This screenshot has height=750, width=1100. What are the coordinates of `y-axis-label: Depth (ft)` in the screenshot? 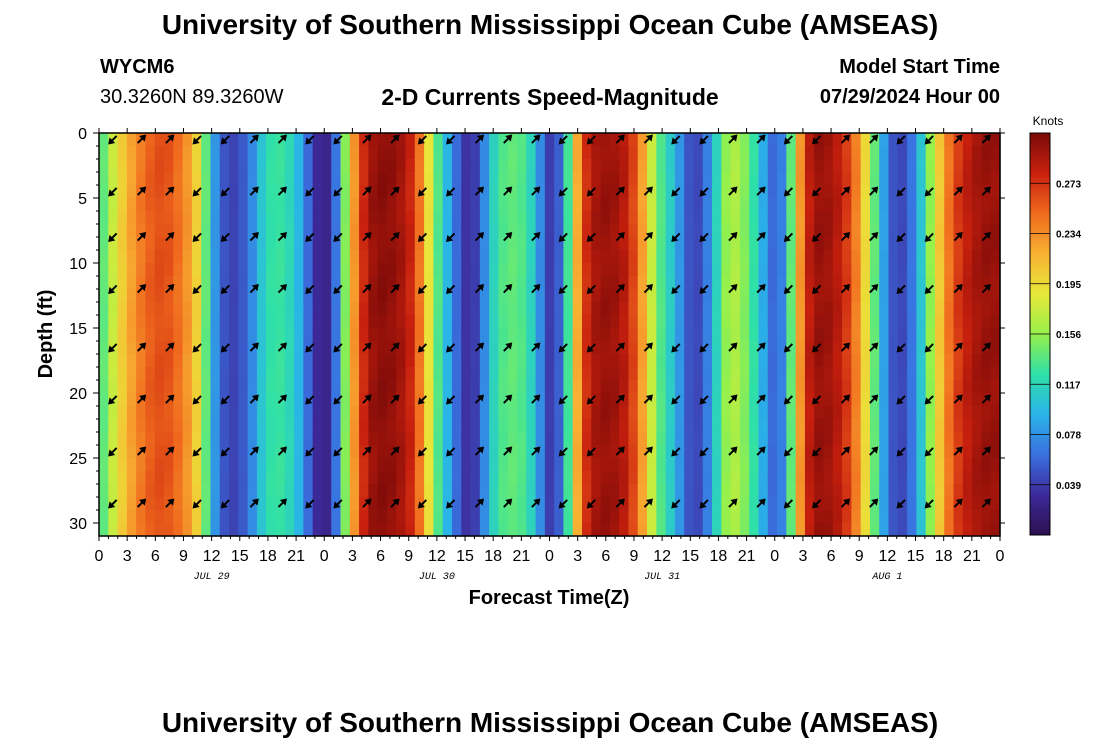 It's located at (46, 334).